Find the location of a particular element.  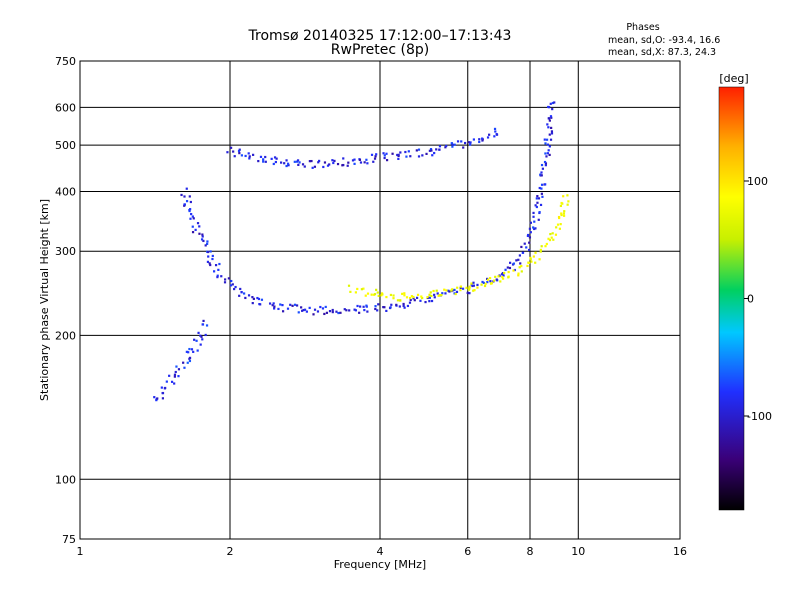

y-tick-label: 400 is located at coordinates (65, 191).